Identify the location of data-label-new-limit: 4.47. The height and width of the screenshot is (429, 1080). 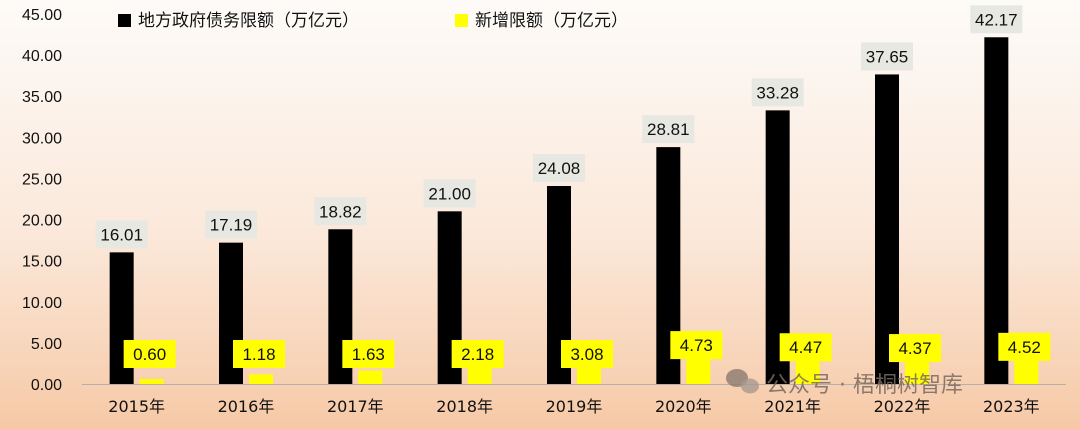
(805, 347).